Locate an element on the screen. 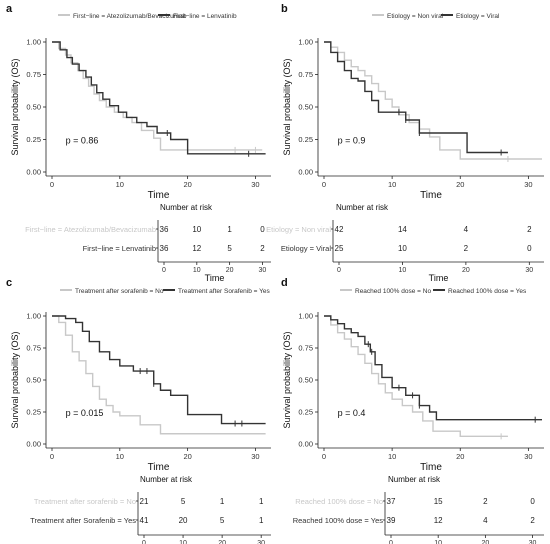  panel-letter: b is located at coordinates (284, 9).